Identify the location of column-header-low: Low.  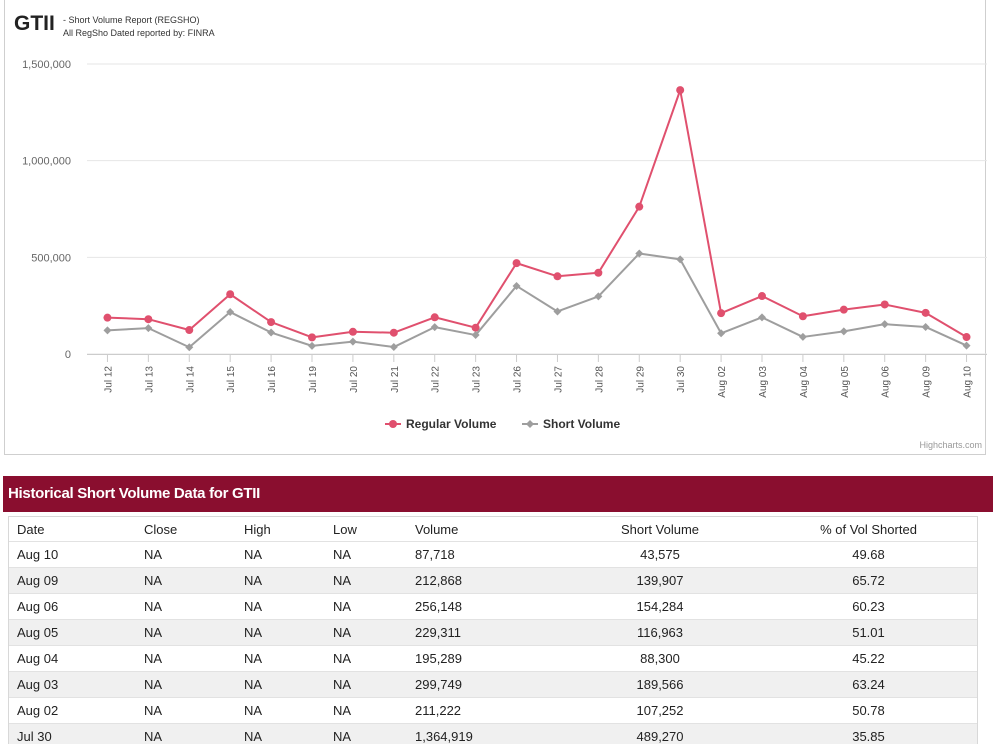
(345, 529).